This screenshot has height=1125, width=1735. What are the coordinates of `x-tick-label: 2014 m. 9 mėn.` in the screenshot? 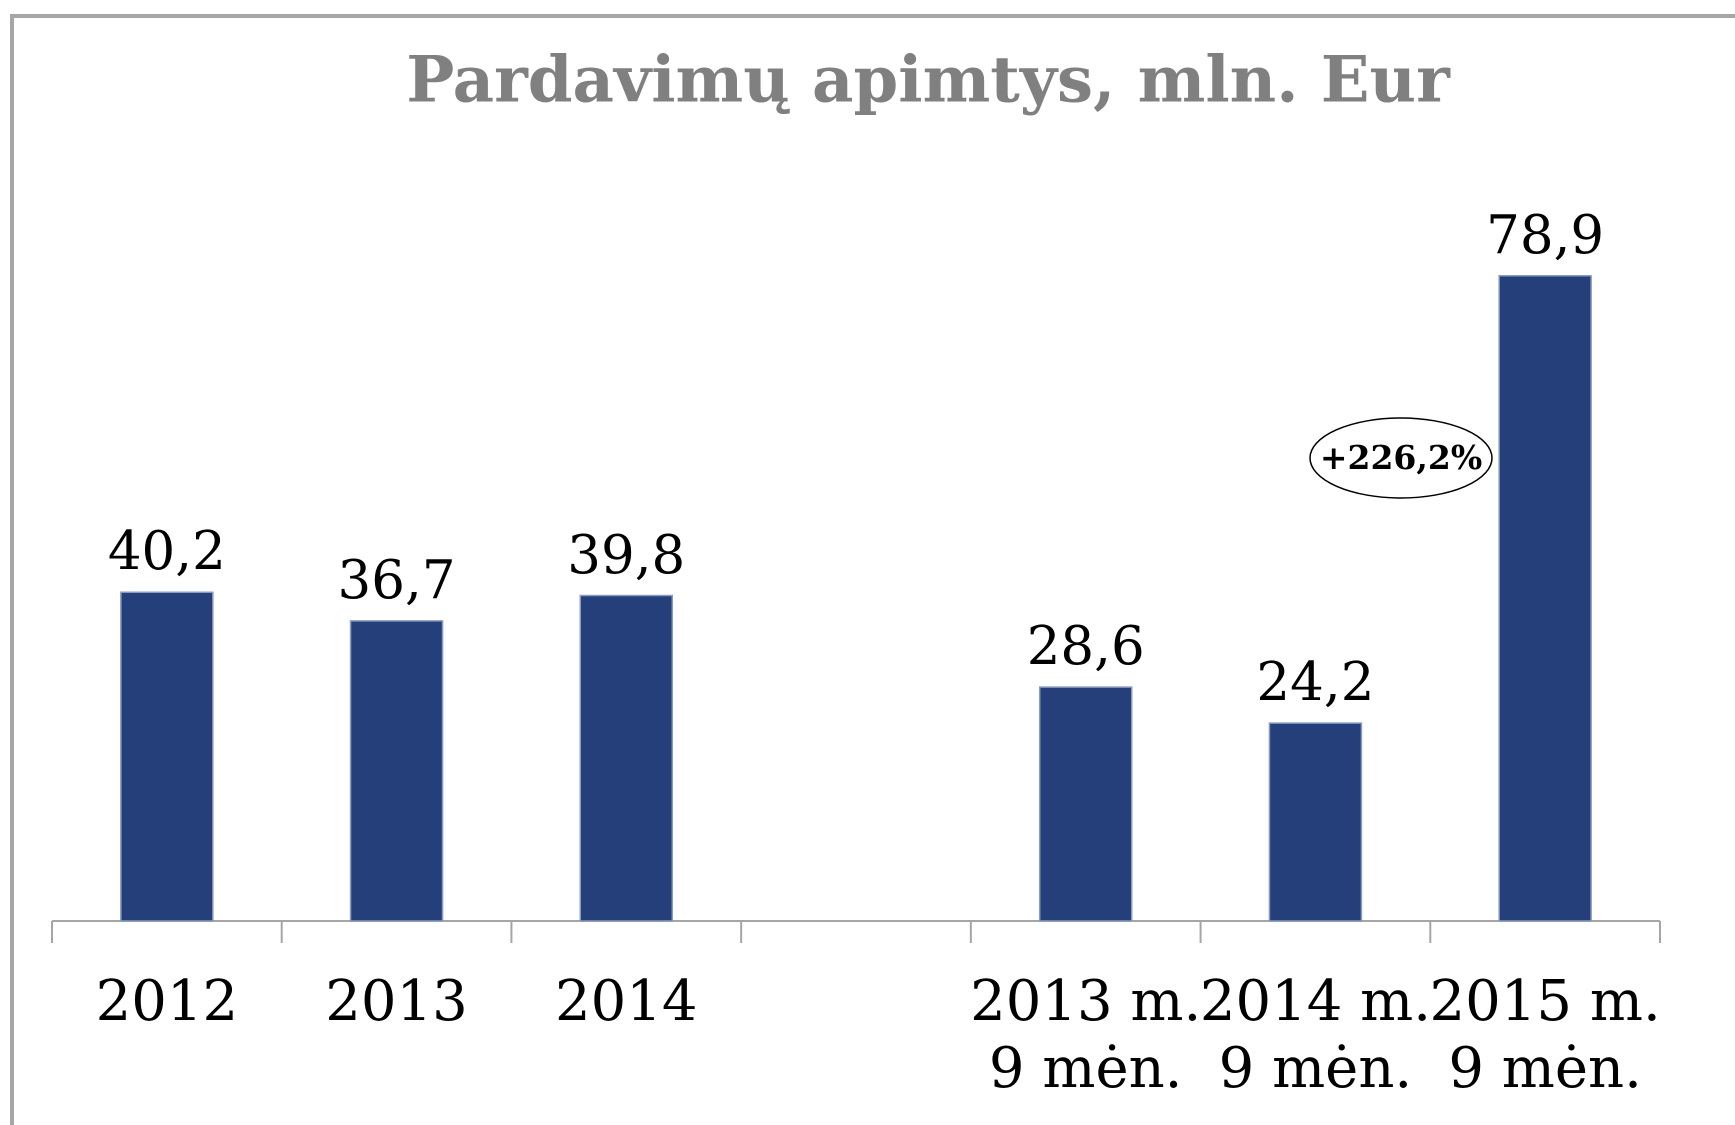 It's located at (1315, 1035).